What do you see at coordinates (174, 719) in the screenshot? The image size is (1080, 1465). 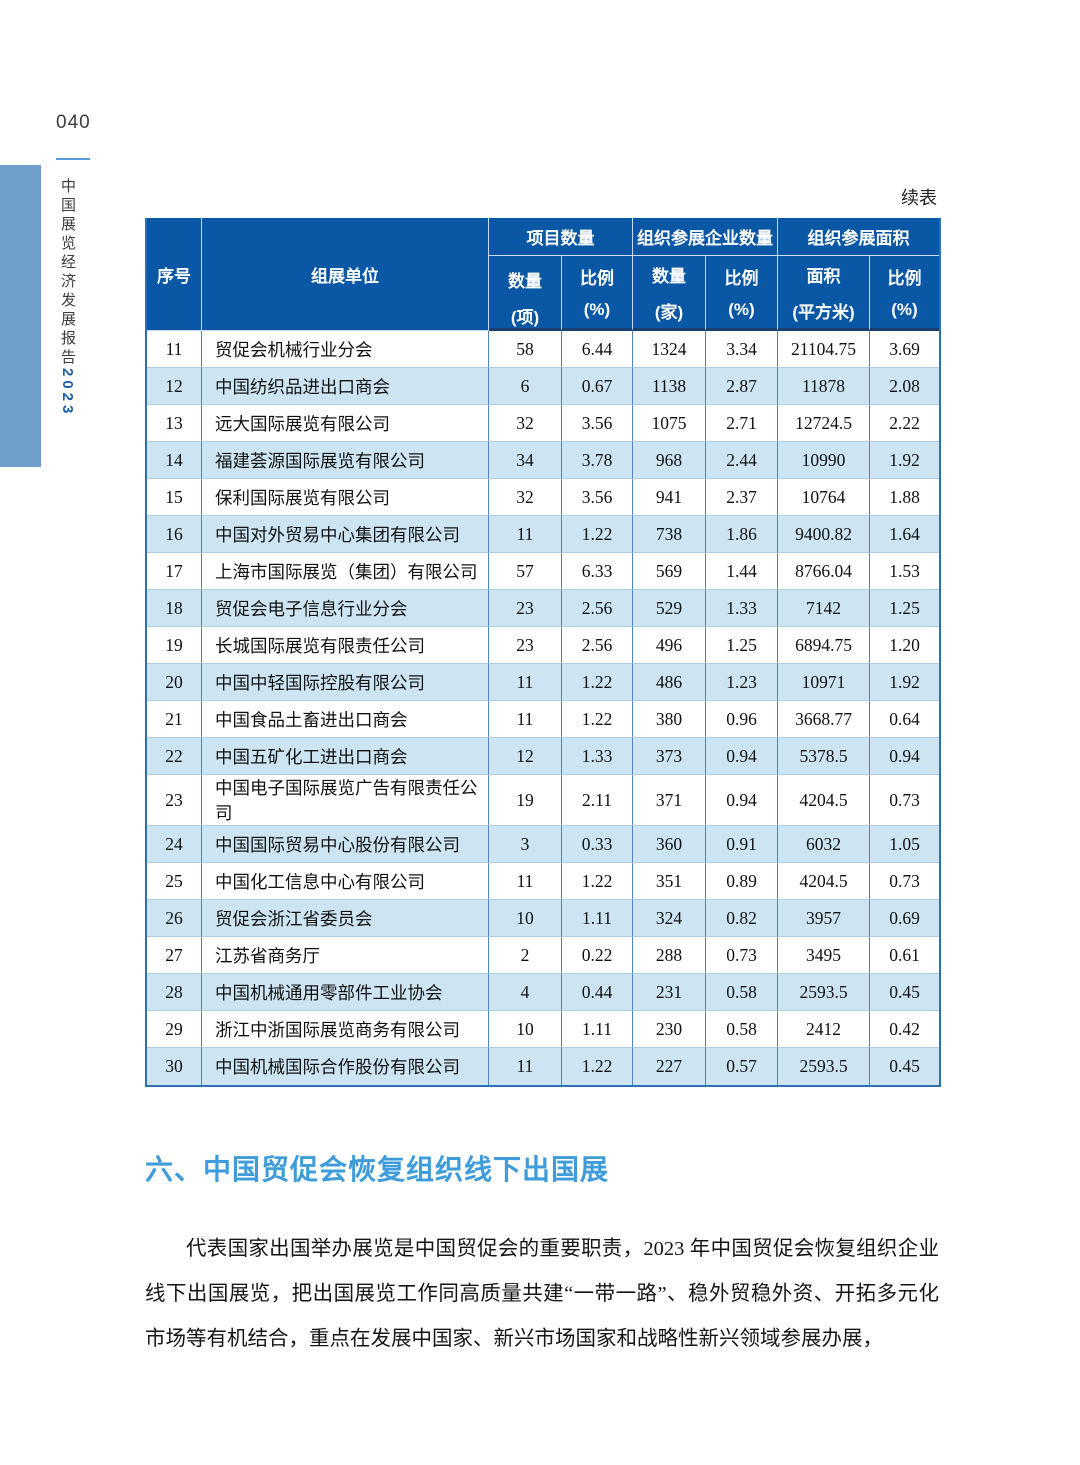 I see `cell-index: 21` at bounding box center [174, 719].